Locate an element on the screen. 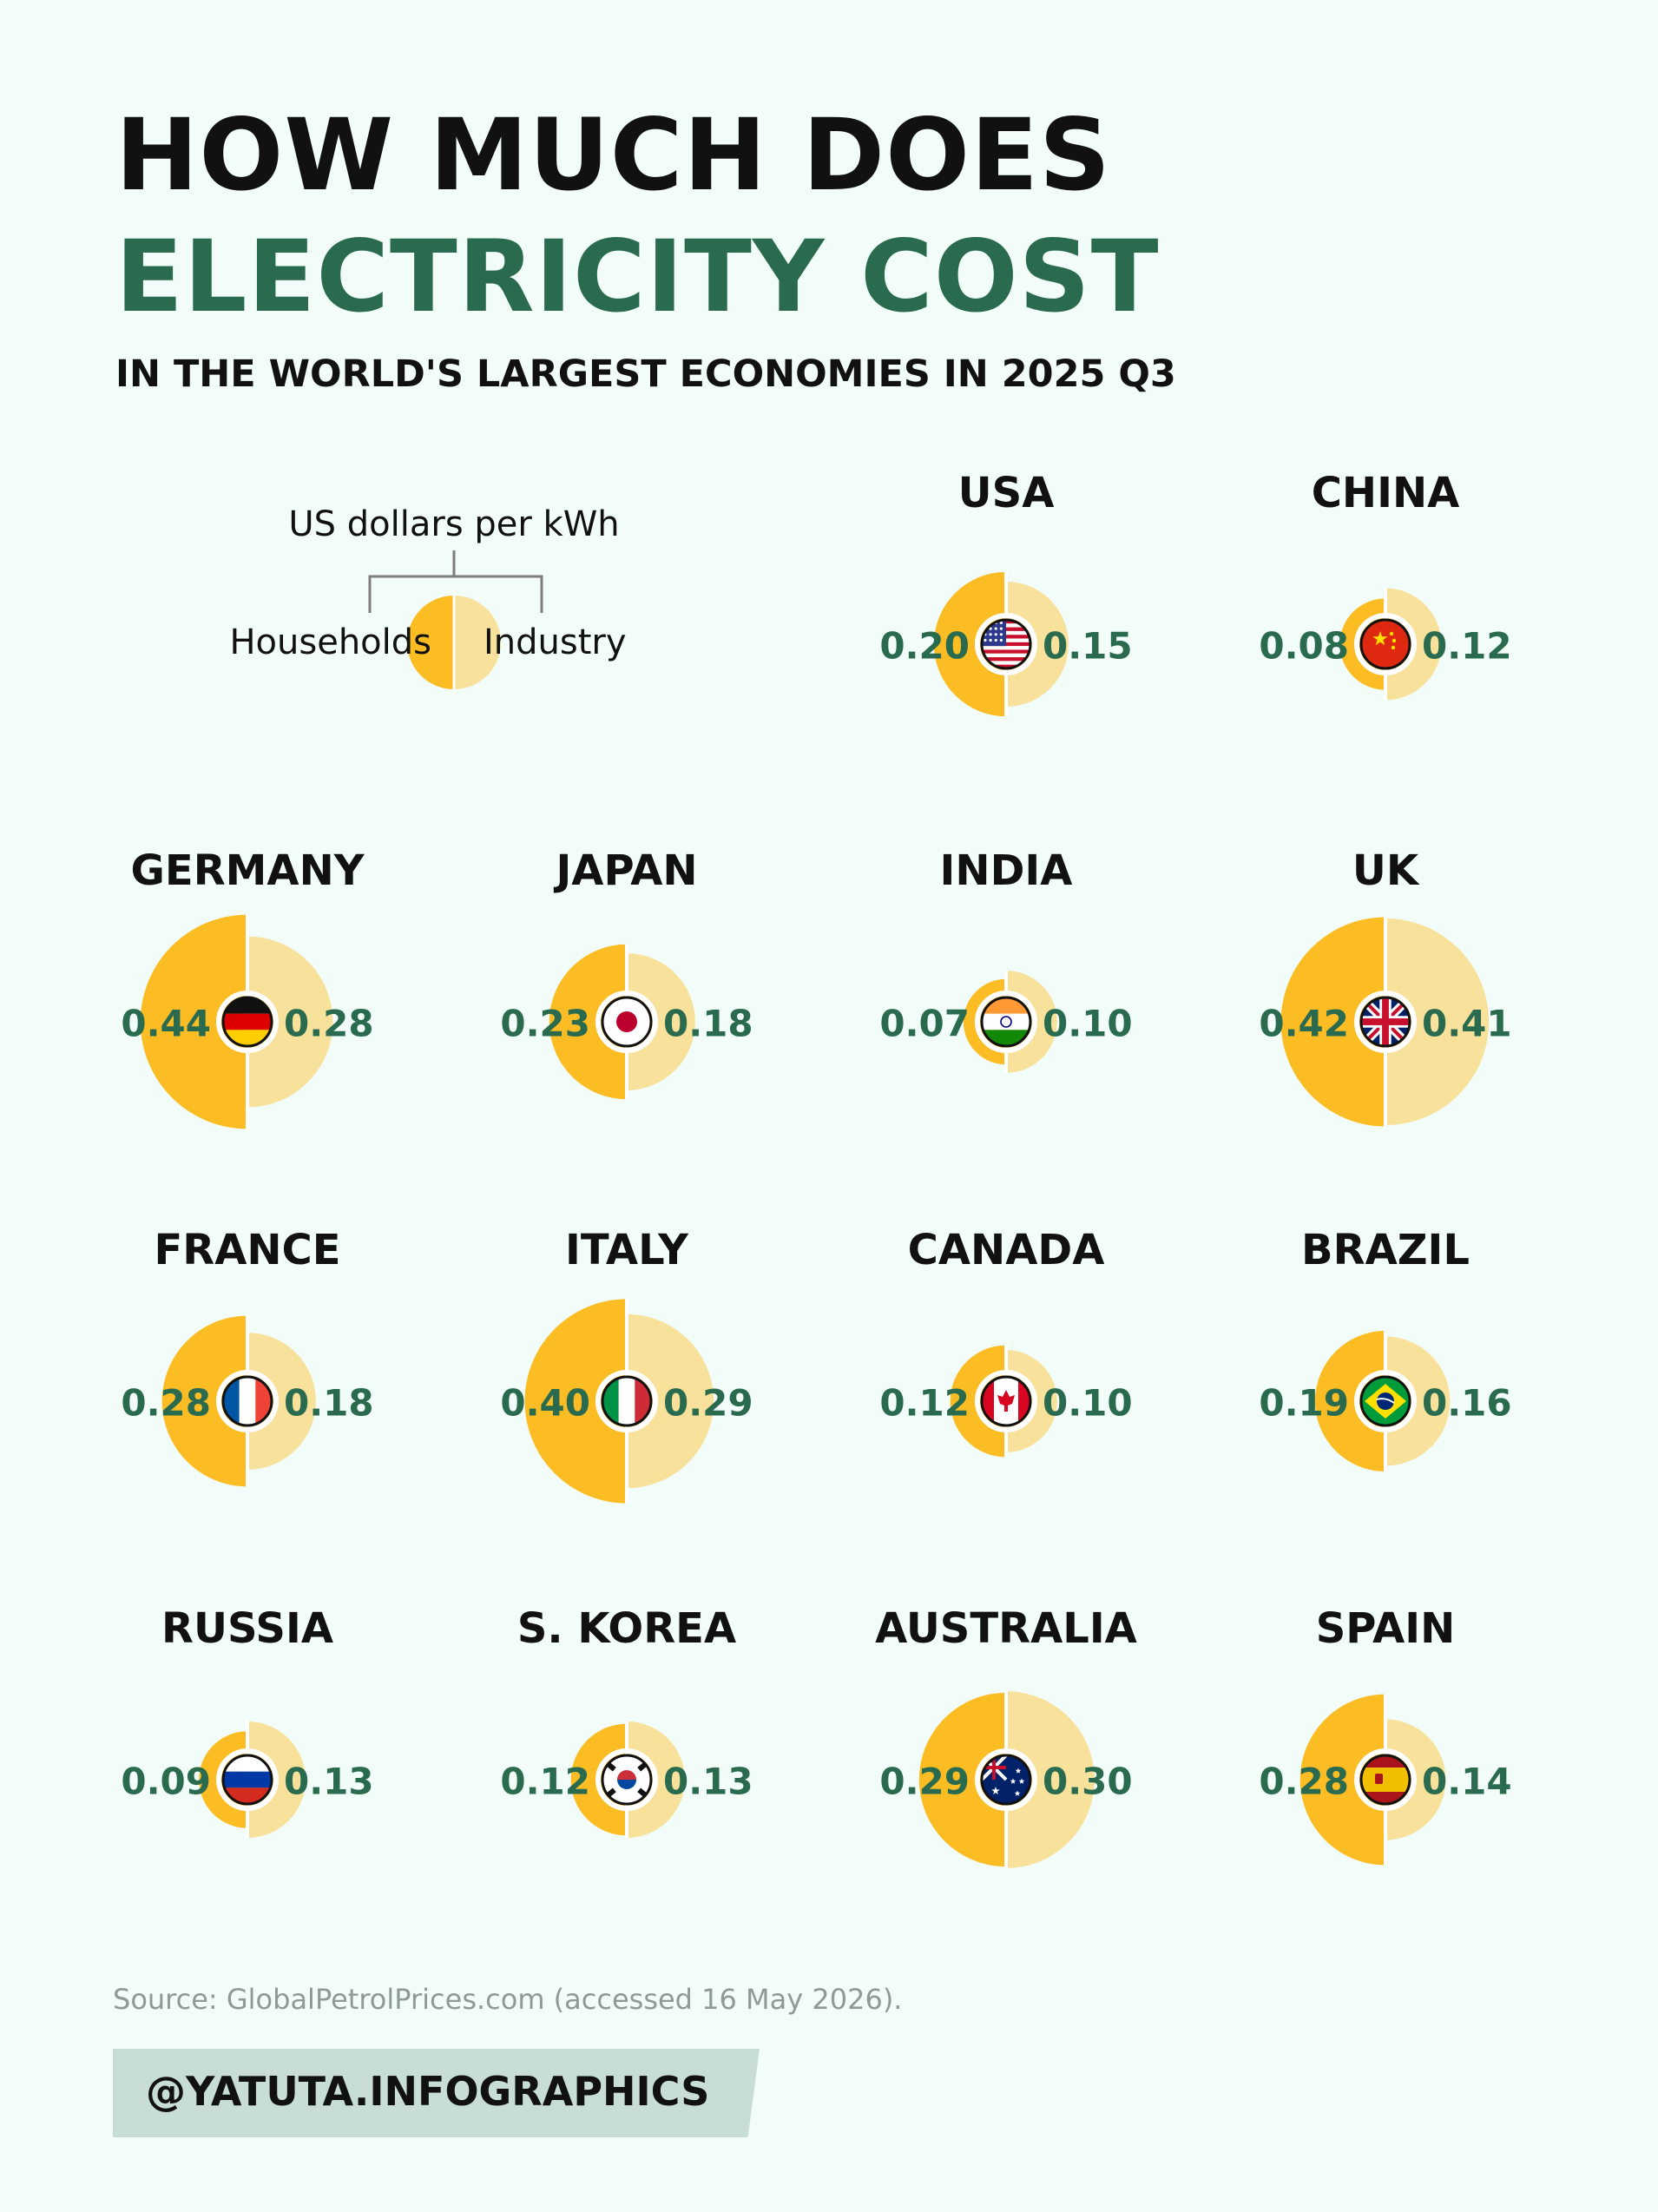 Image resolution: width=1658 pixels, height=2212 pixels. industry-value-label: 0.16 is located at coordinates (1467, 1403).